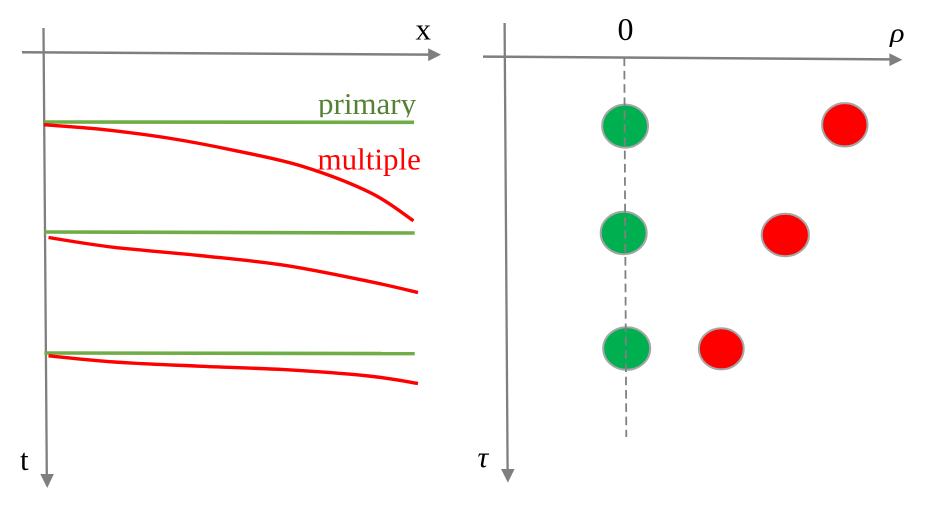  I want to click on svg-text: t, so click(24, 459).